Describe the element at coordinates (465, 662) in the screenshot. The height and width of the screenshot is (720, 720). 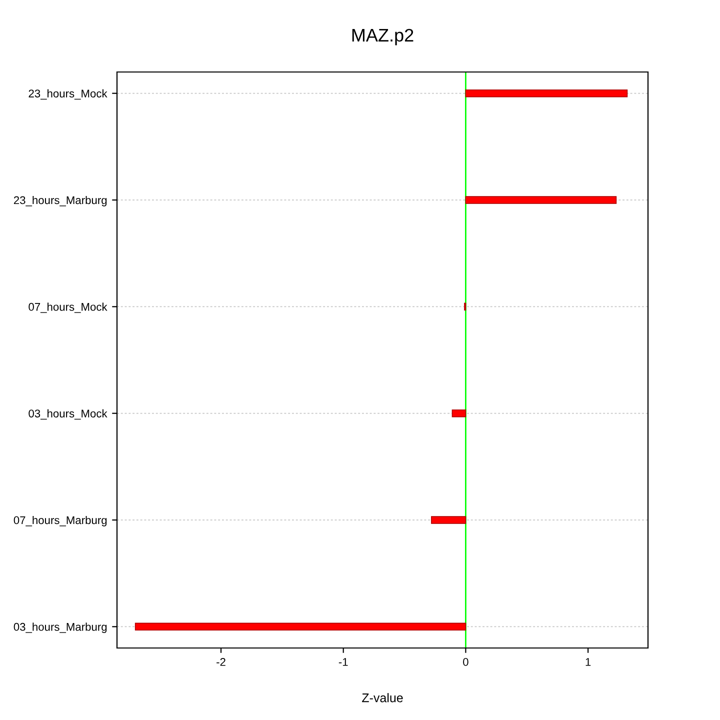
I see `x-tick-label: 0` at that location.